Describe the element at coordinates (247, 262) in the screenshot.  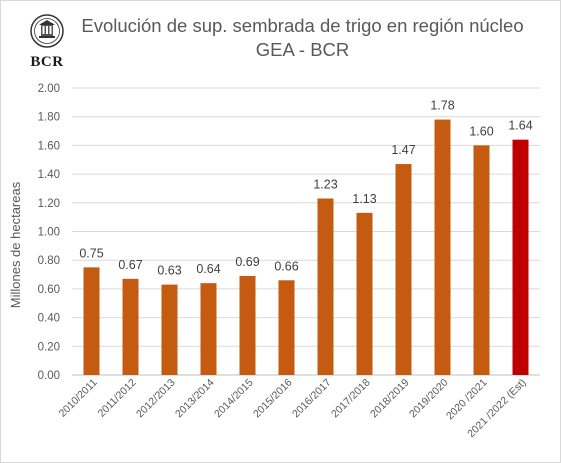
I see `data-label: 0.69` at that location.